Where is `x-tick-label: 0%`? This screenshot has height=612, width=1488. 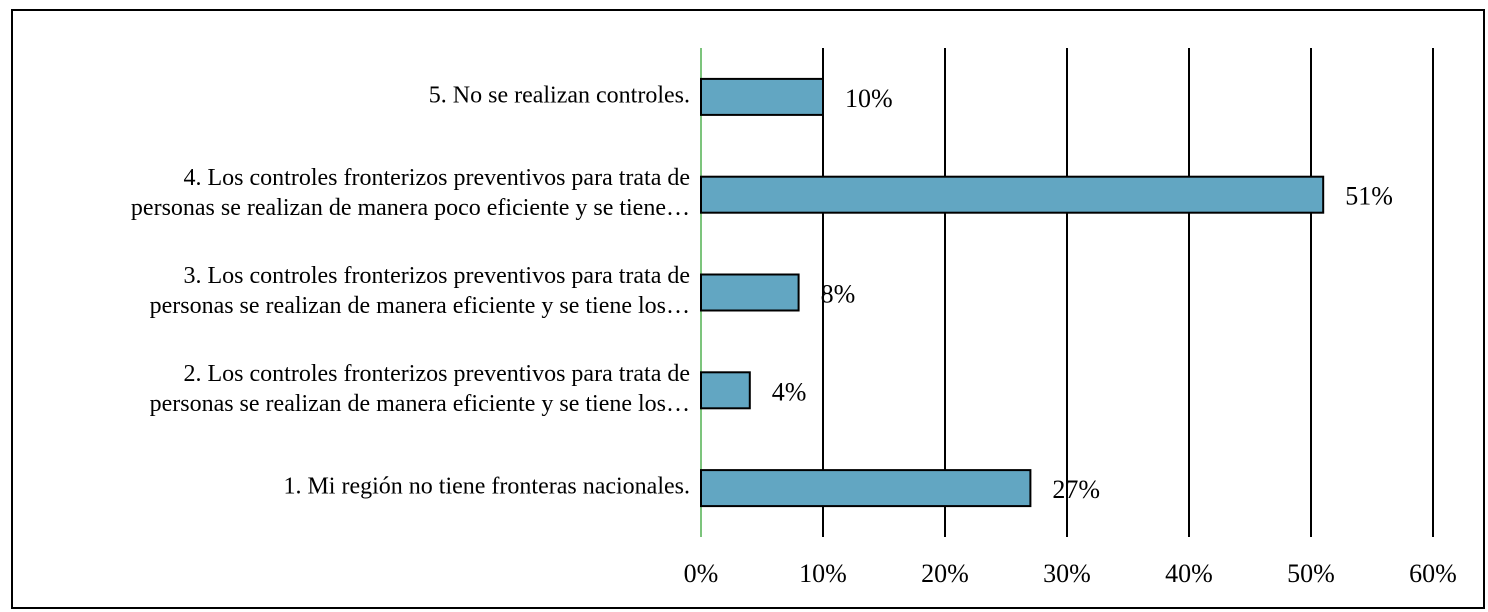 x-tick-label: 0% is located at coordinates (701, 573).